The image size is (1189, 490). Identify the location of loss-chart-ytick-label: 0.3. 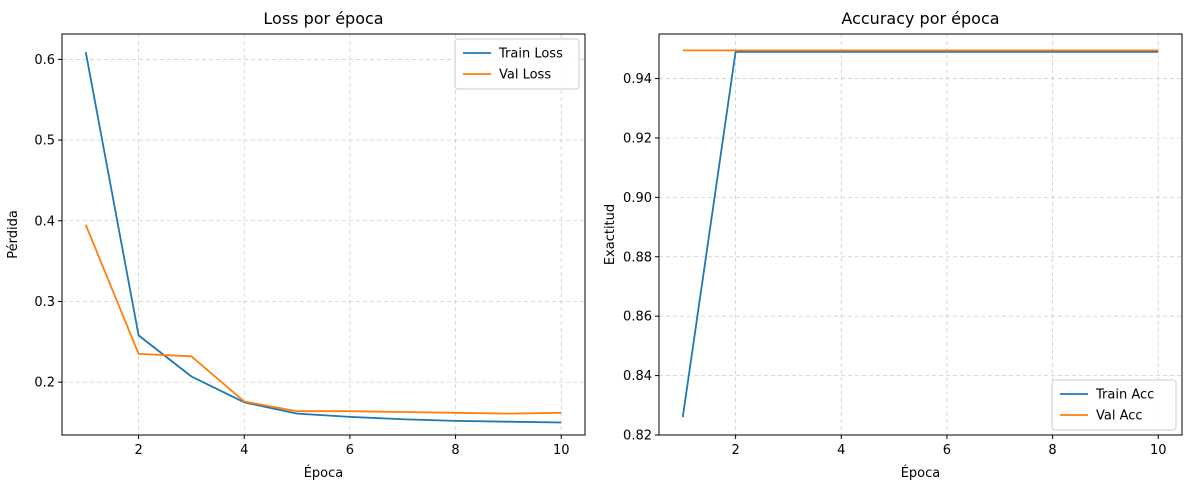
(44, 302).